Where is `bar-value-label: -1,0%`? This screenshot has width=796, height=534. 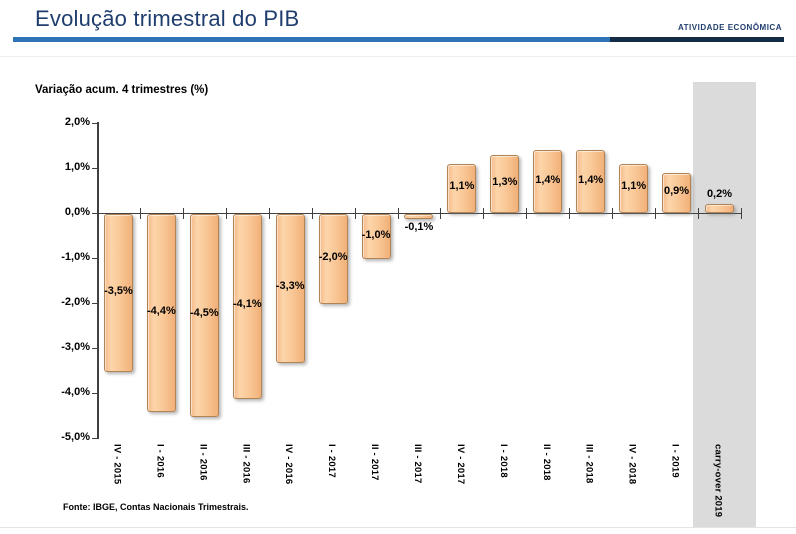
bar-value-label: -1,0% is located at coordinates (376, 234).